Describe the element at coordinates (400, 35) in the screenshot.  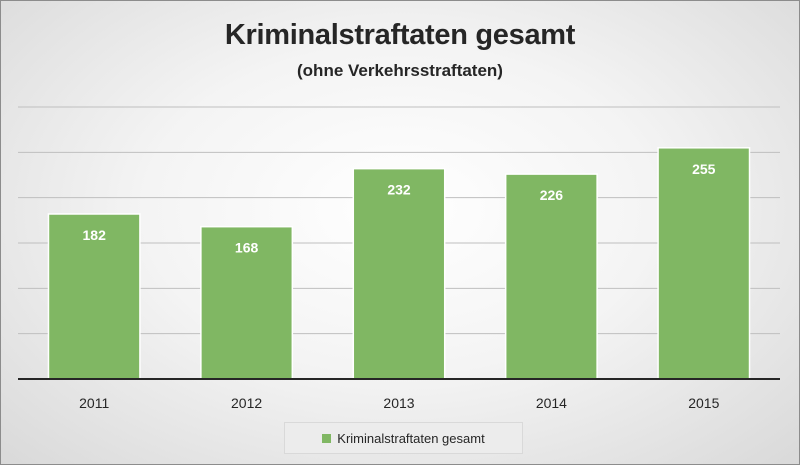
I see `chart-title: Kriminalstraftaten gesamt` at that location.